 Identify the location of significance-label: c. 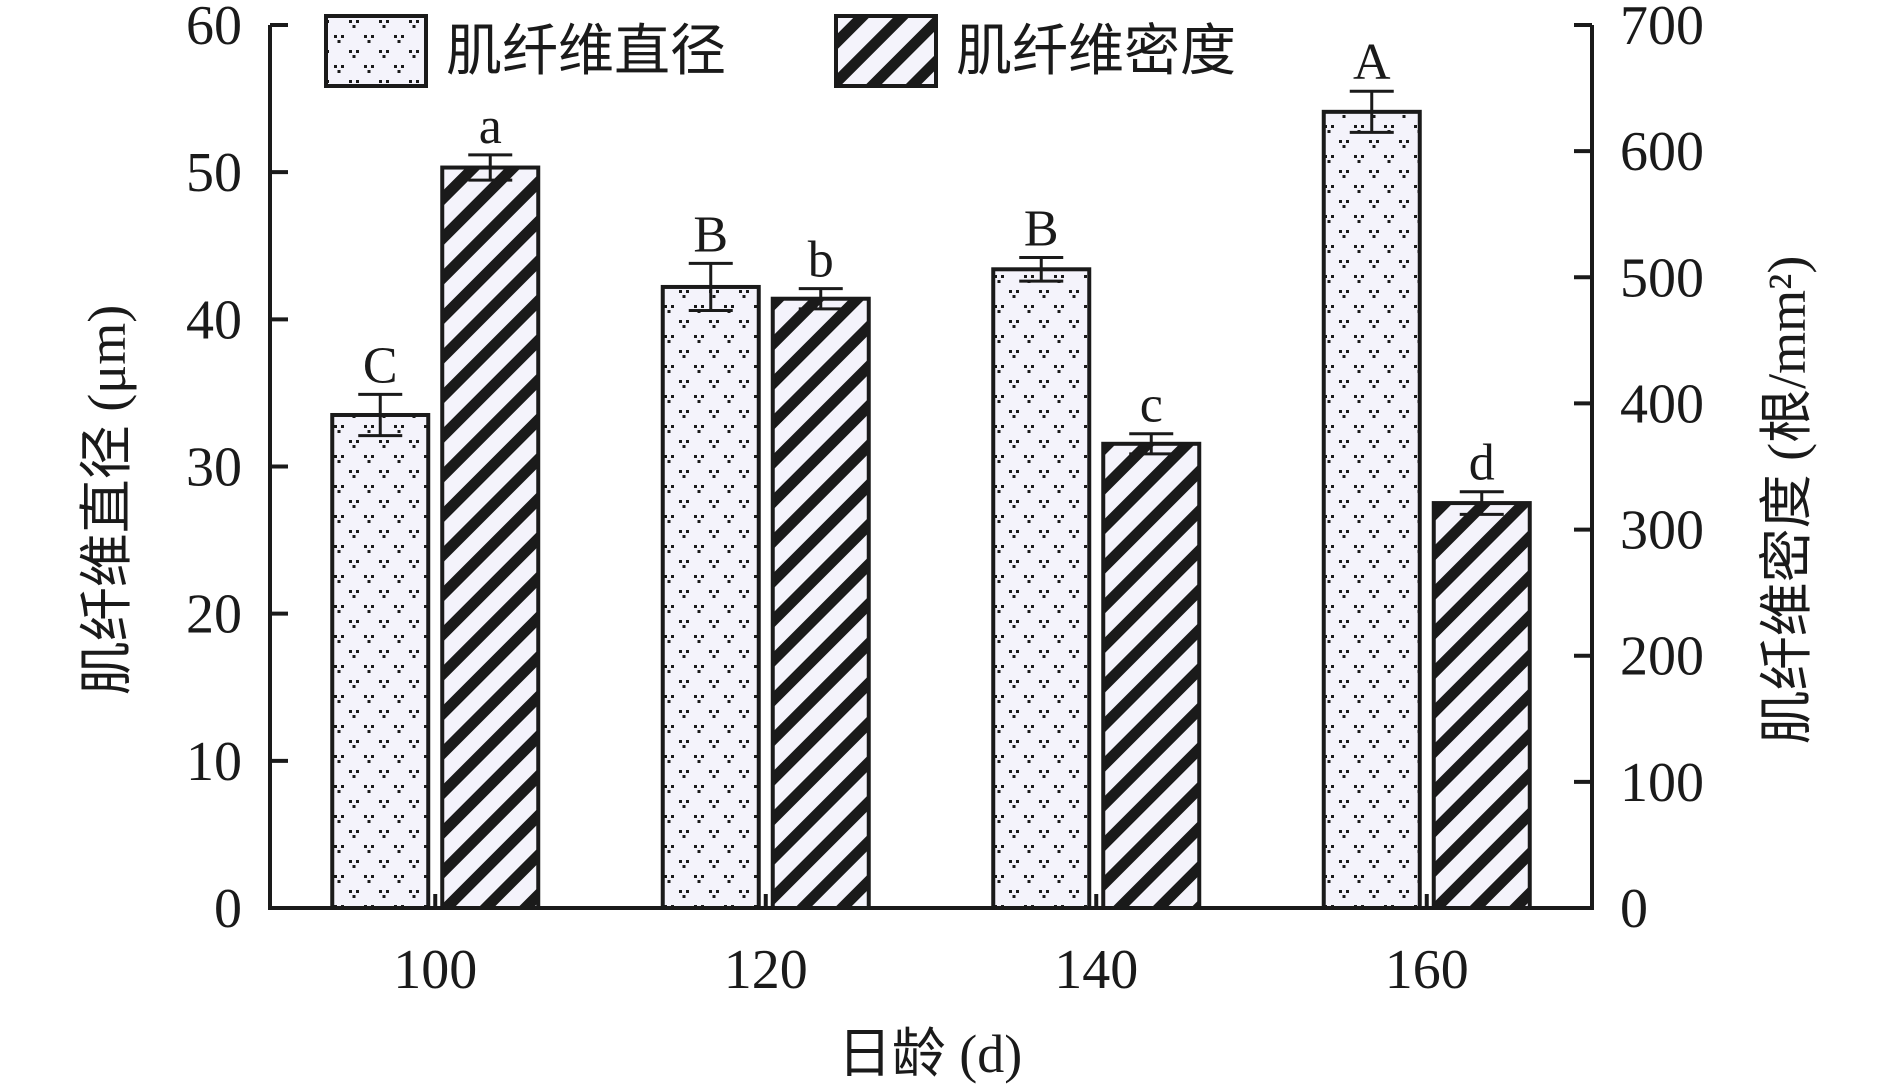
(1151, 405).